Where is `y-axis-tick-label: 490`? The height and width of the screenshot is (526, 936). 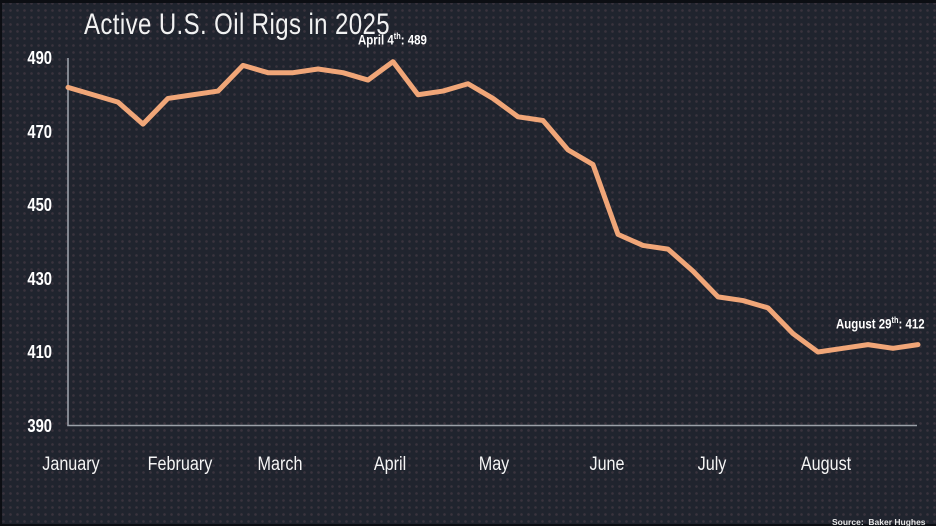
y-axis-tick-label: 490 is located at coordinates (39, 58).